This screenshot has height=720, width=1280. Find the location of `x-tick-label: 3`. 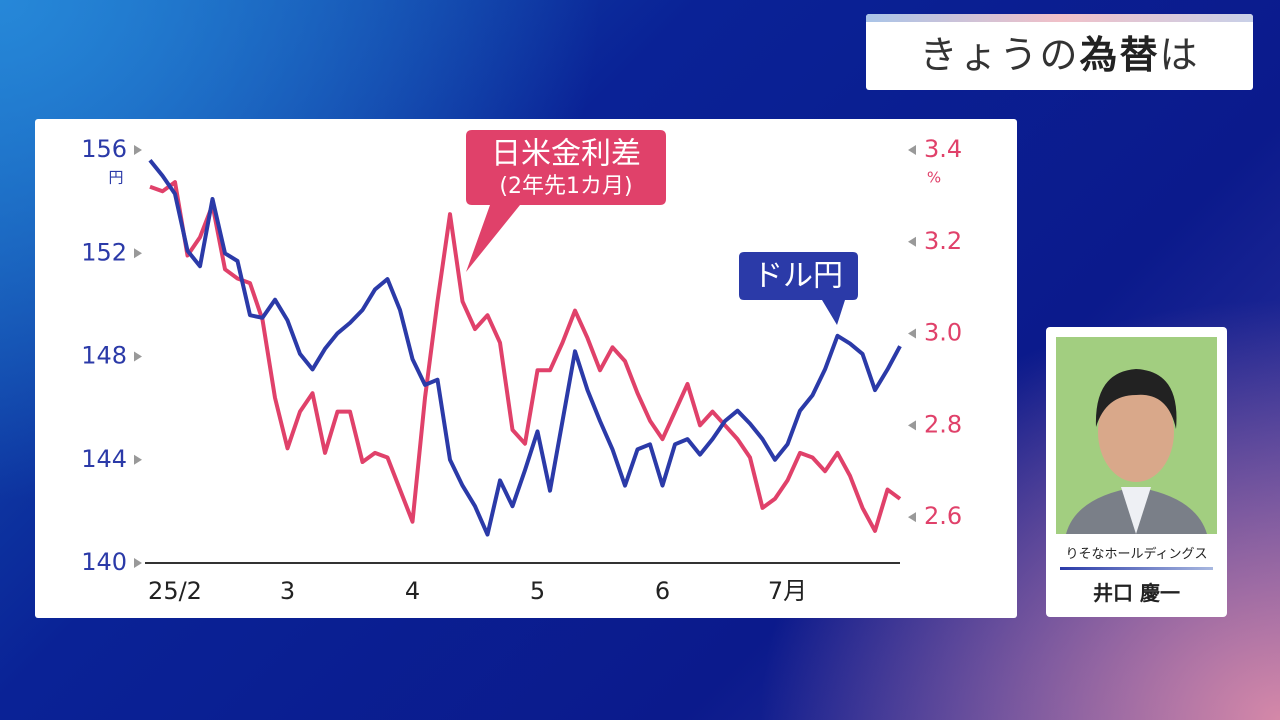

x-tick-label: 3 is located at coordinates (287, 591).